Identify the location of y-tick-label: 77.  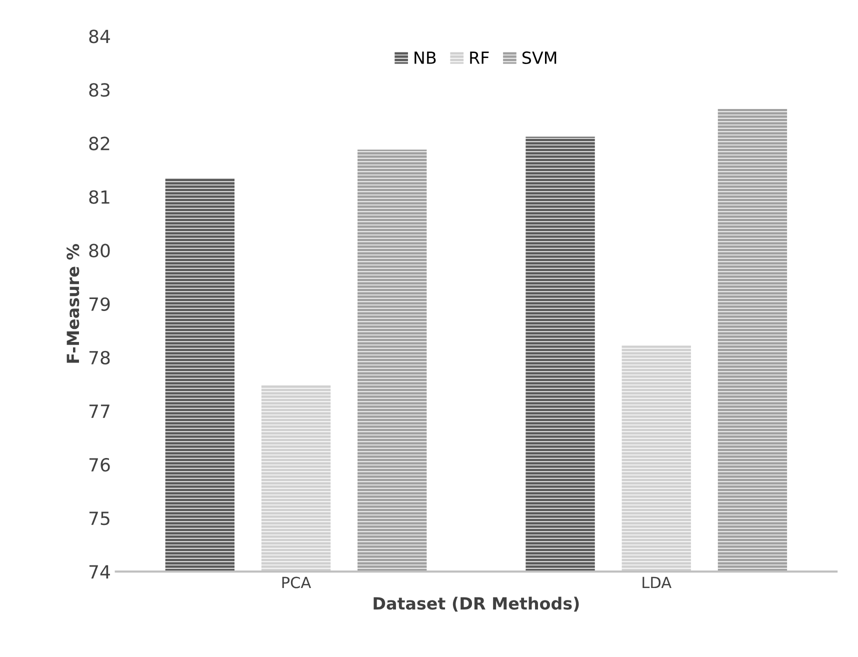
(99, 411).